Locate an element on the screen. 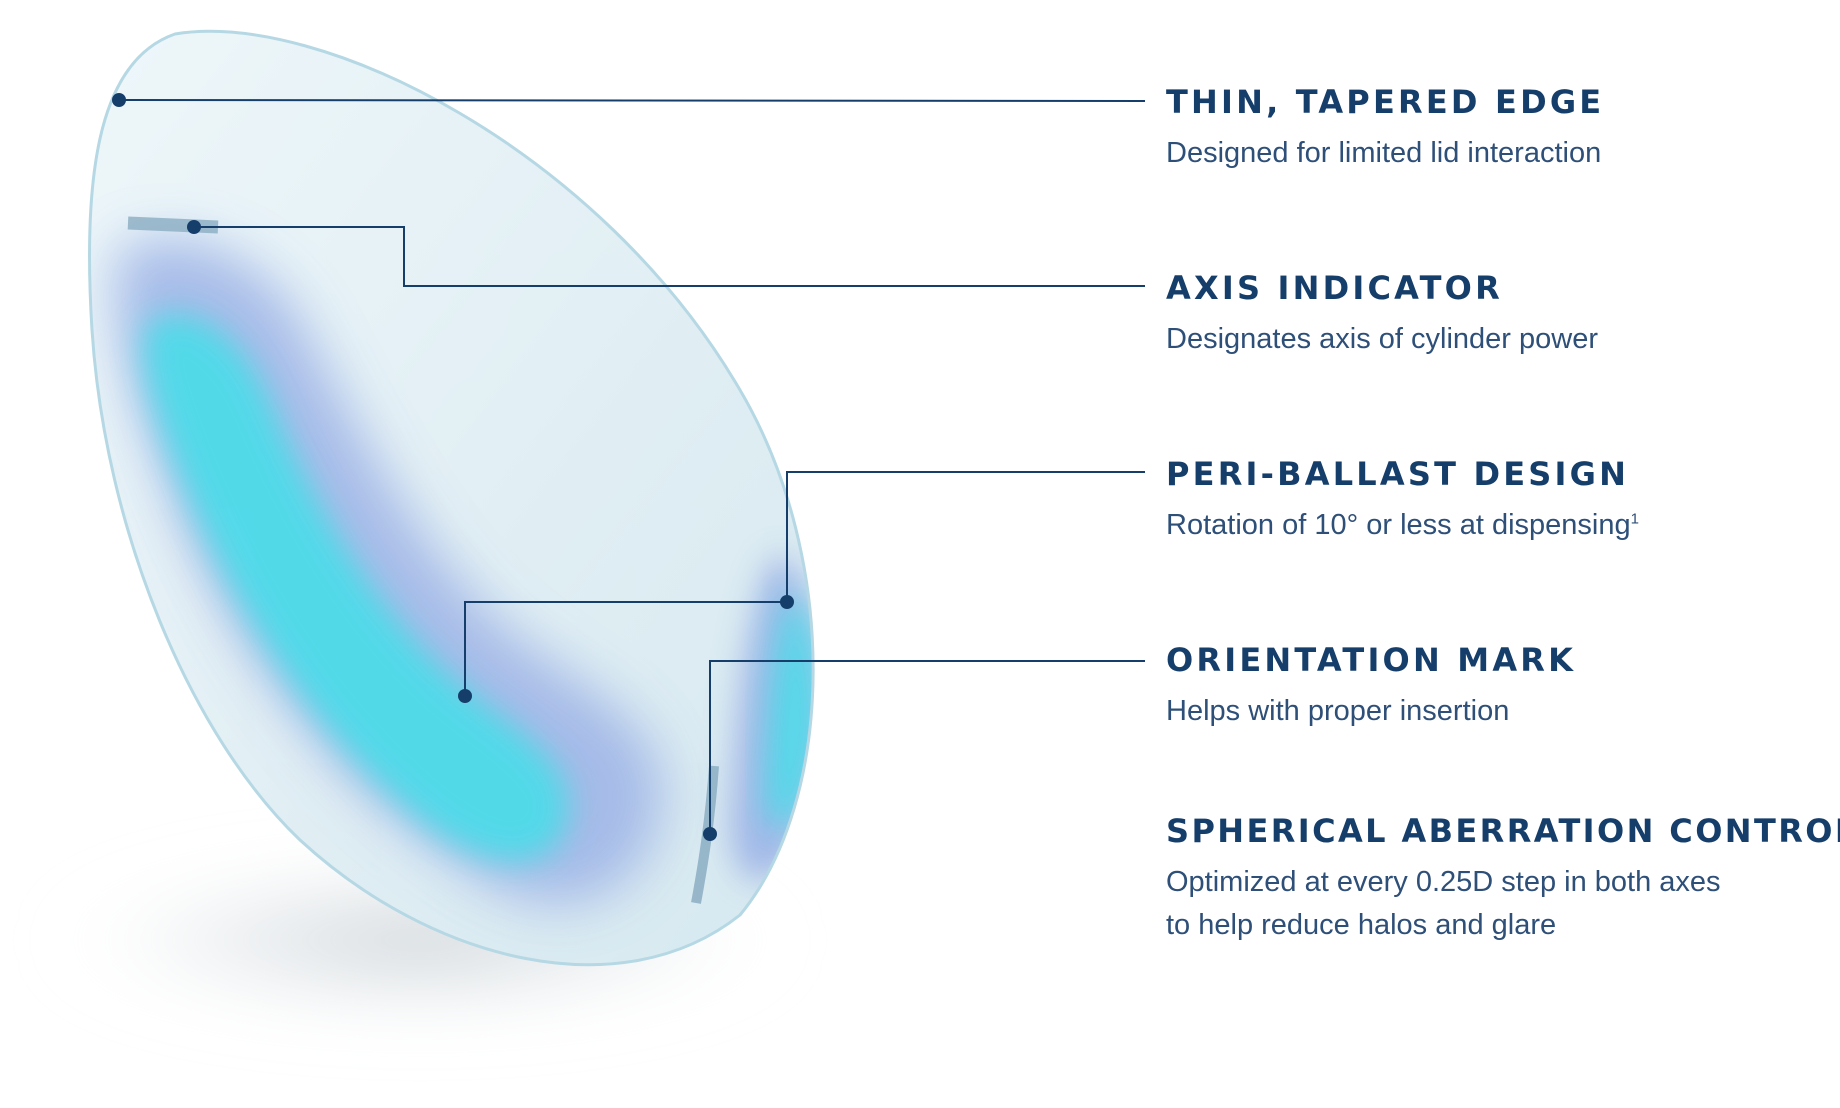  description-text: Rotation of 10° or less at dispensing is located at coordinates (1398, 525).